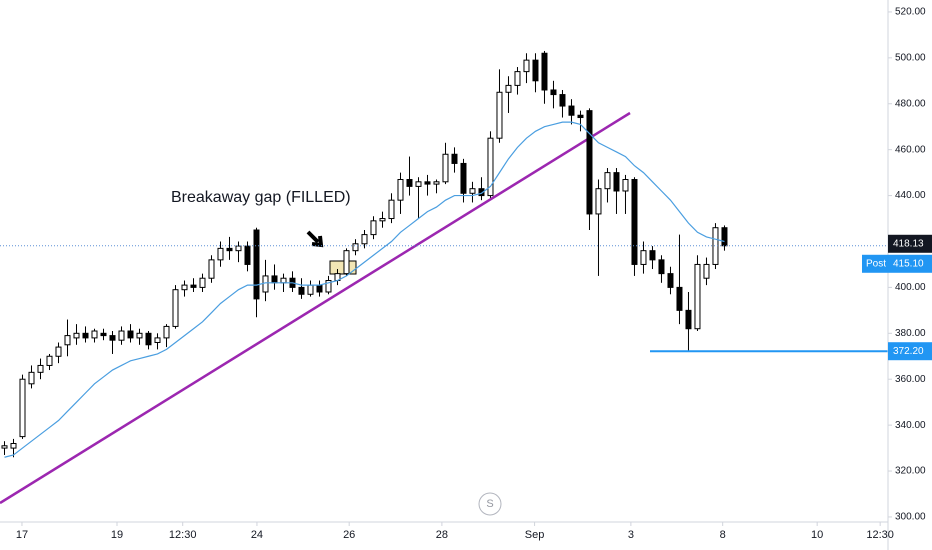  What do you see at coordinates (261, 197) in the screenshot?
I see `annotation-text: Breakaway gap (FILLED)` at bounding box center [261, 197].